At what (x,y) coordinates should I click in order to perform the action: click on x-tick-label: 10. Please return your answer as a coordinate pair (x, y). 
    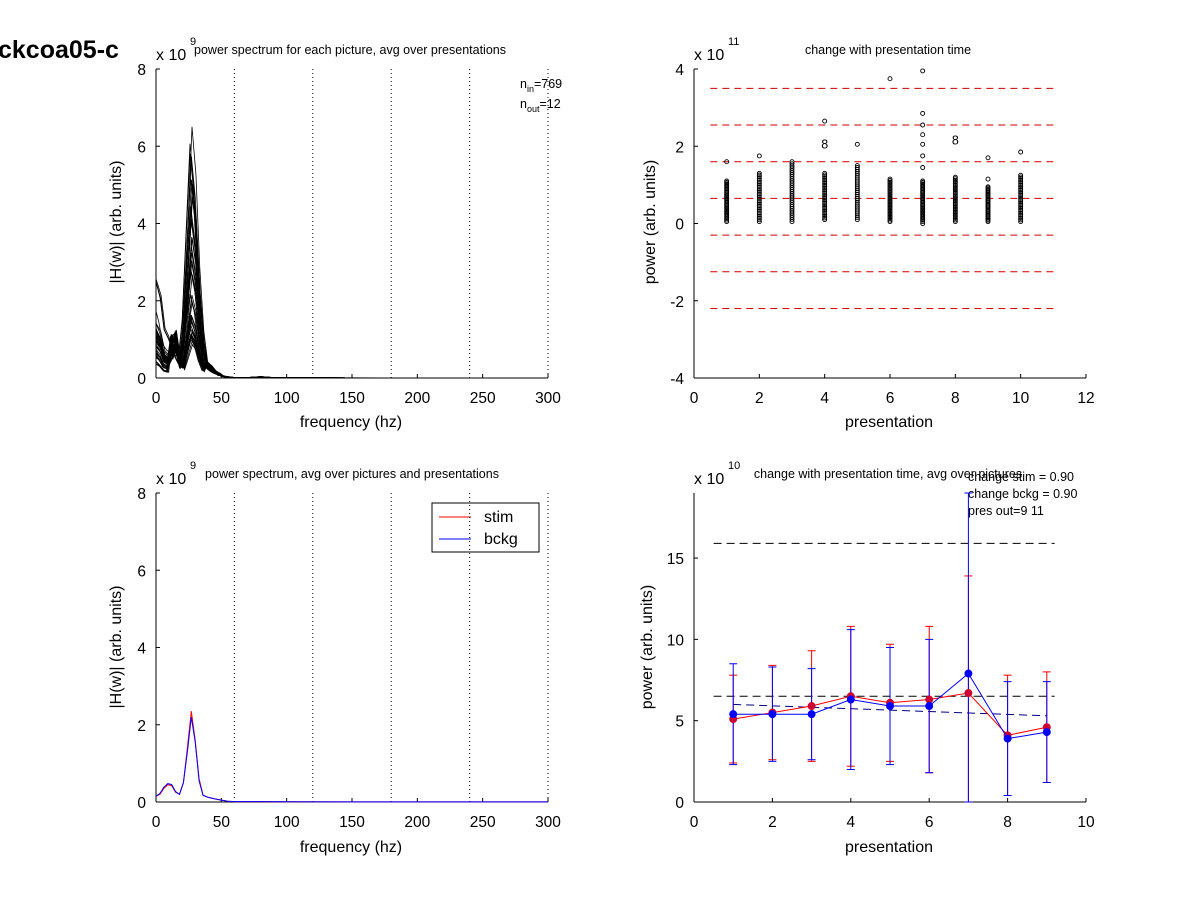
    Looking at the image, I should click on (1021, 398).